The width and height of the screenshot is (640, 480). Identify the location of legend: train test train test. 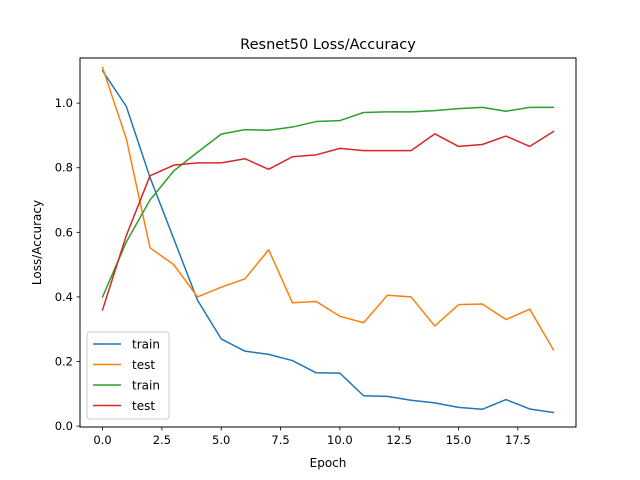
(128, 375).